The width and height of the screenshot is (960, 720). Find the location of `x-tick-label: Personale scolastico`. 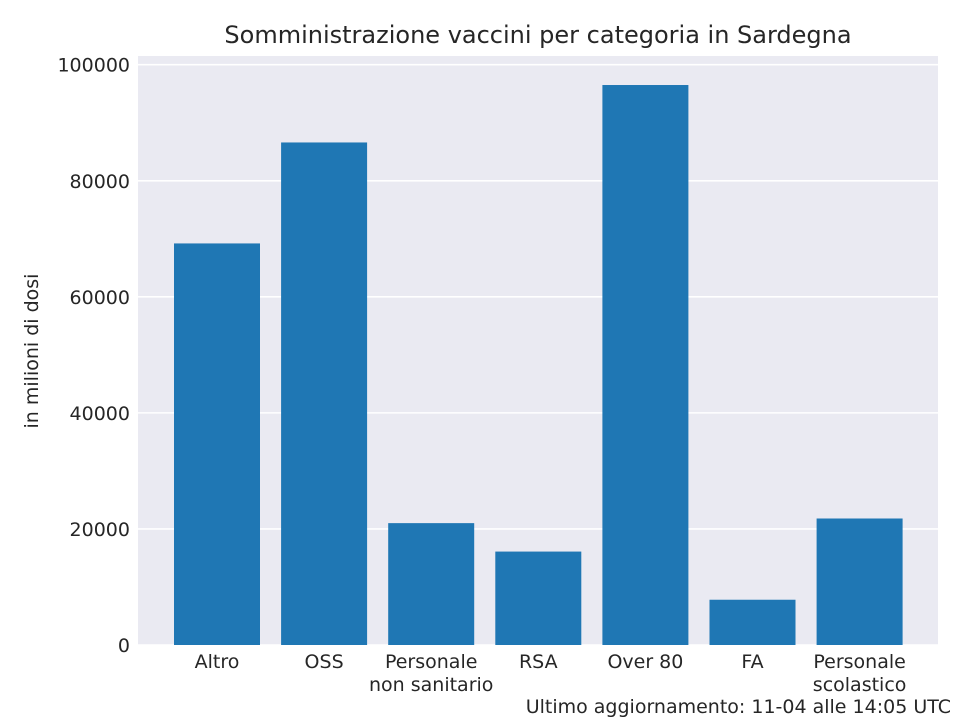

x-tick-label: Personale scolastico is located at coordinates (860, 673).